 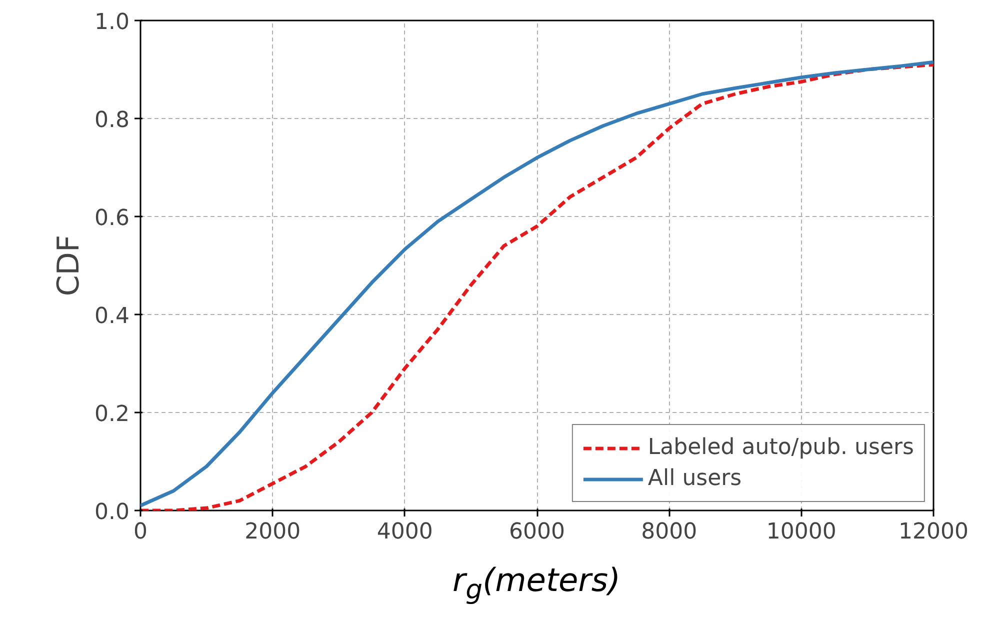 I want to click on x-tick-label: 10000, so click(x=801, y=532).